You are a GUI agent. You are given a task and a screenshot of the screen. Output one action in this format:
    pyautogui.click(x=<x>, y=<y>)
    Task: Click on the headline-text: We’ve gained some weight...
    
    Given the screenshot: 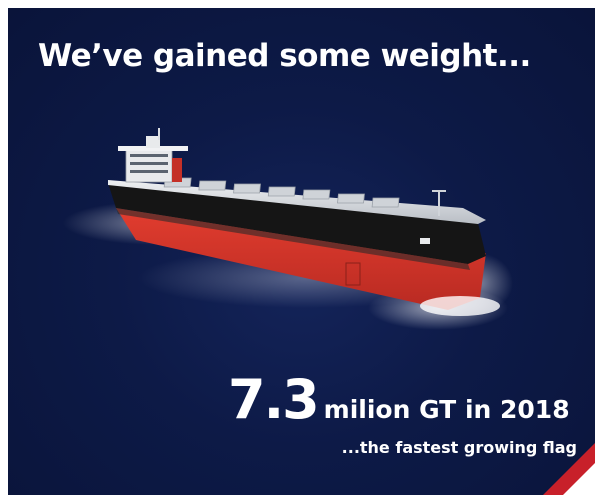 What is the action you would take?
    pyautogui.click(x=284, y=56)
    